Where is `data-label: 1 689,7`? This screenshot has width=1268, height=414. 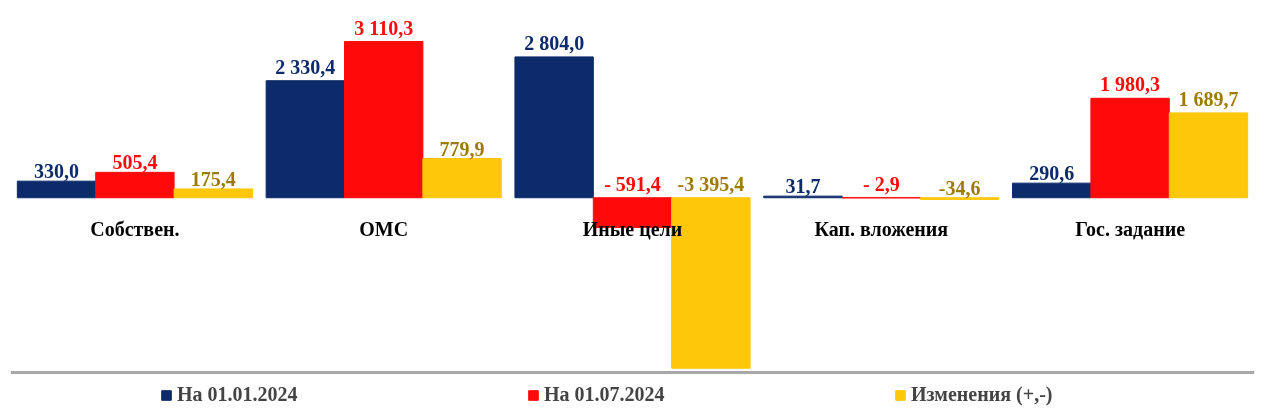
data-label: 1 689,7 is located at coordinates (1208, 98).